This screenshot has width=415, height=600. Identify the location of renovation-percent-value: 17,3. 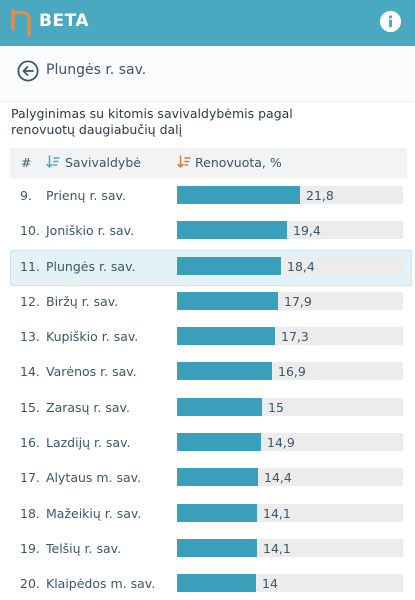
(295, 337).